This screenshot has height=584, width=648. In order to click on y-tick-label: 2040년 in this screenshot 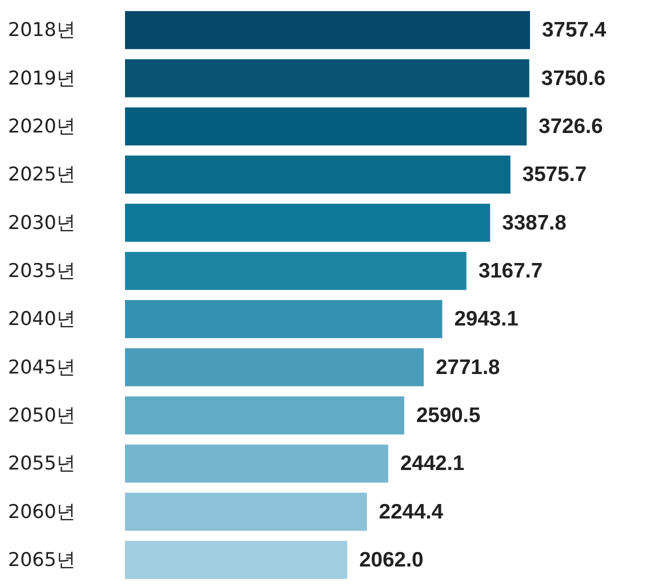, I will do `click(42, 319)`.